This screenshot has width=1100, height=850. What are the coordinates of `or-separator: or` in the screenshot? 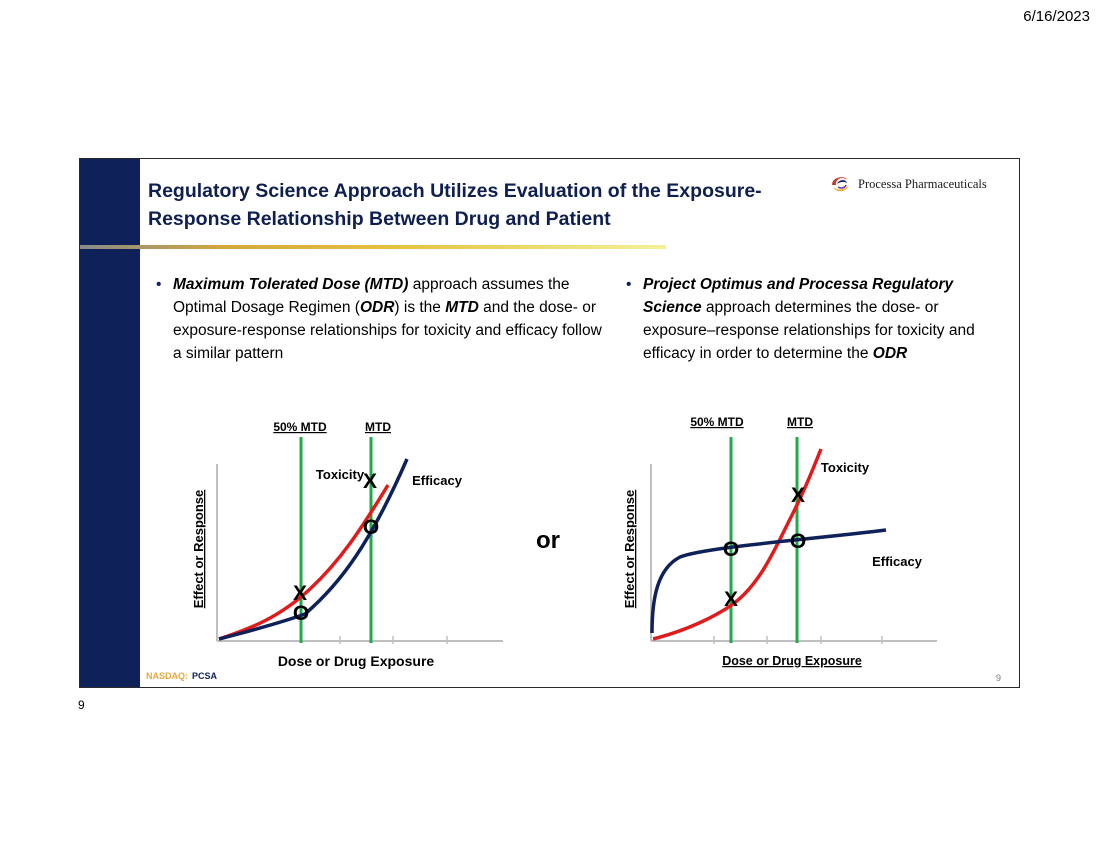 It's located at (548, 540).